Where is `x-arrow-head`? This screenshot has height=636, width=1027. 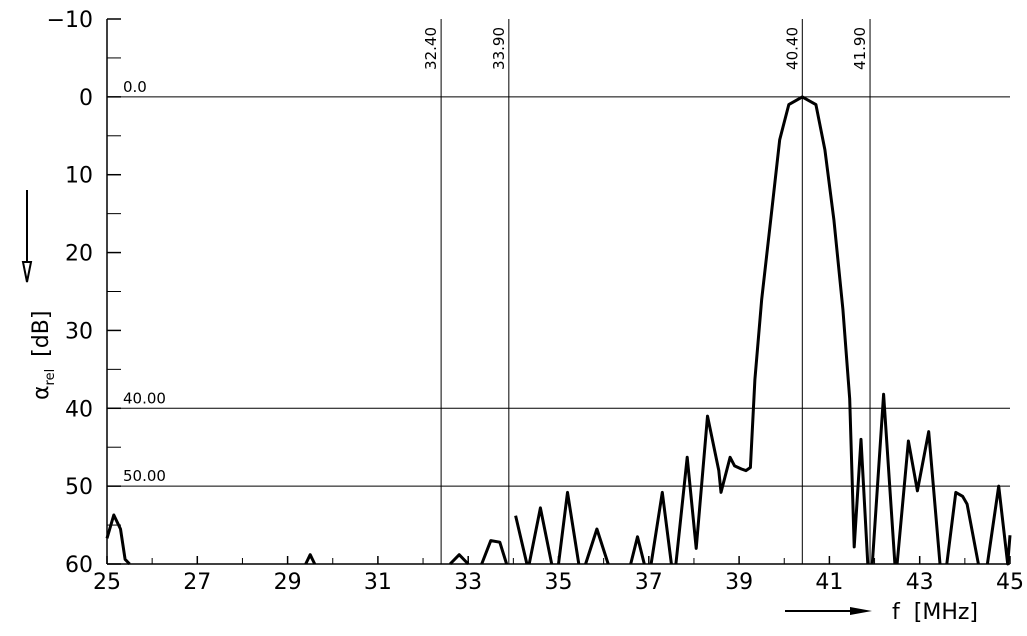
x-arrow-head is located at coordinates (861, 611).